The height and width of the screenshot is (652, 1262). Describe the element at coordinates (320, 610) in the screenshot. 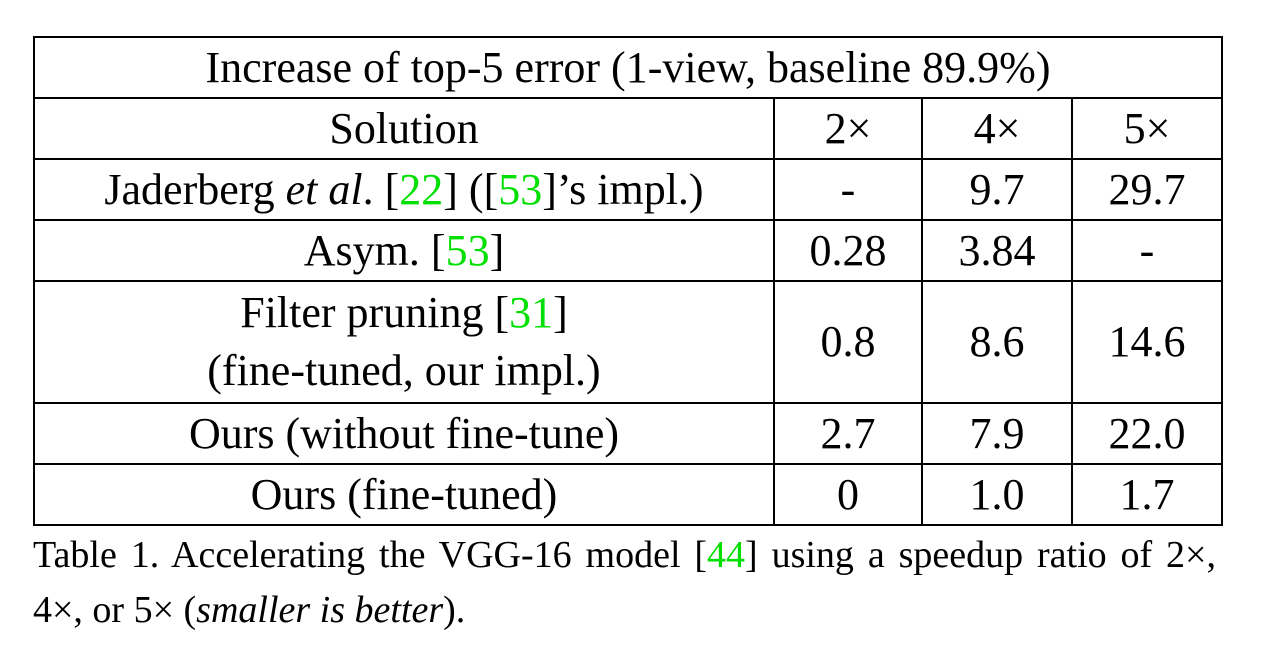

I see `text: smaller is better` at that location.